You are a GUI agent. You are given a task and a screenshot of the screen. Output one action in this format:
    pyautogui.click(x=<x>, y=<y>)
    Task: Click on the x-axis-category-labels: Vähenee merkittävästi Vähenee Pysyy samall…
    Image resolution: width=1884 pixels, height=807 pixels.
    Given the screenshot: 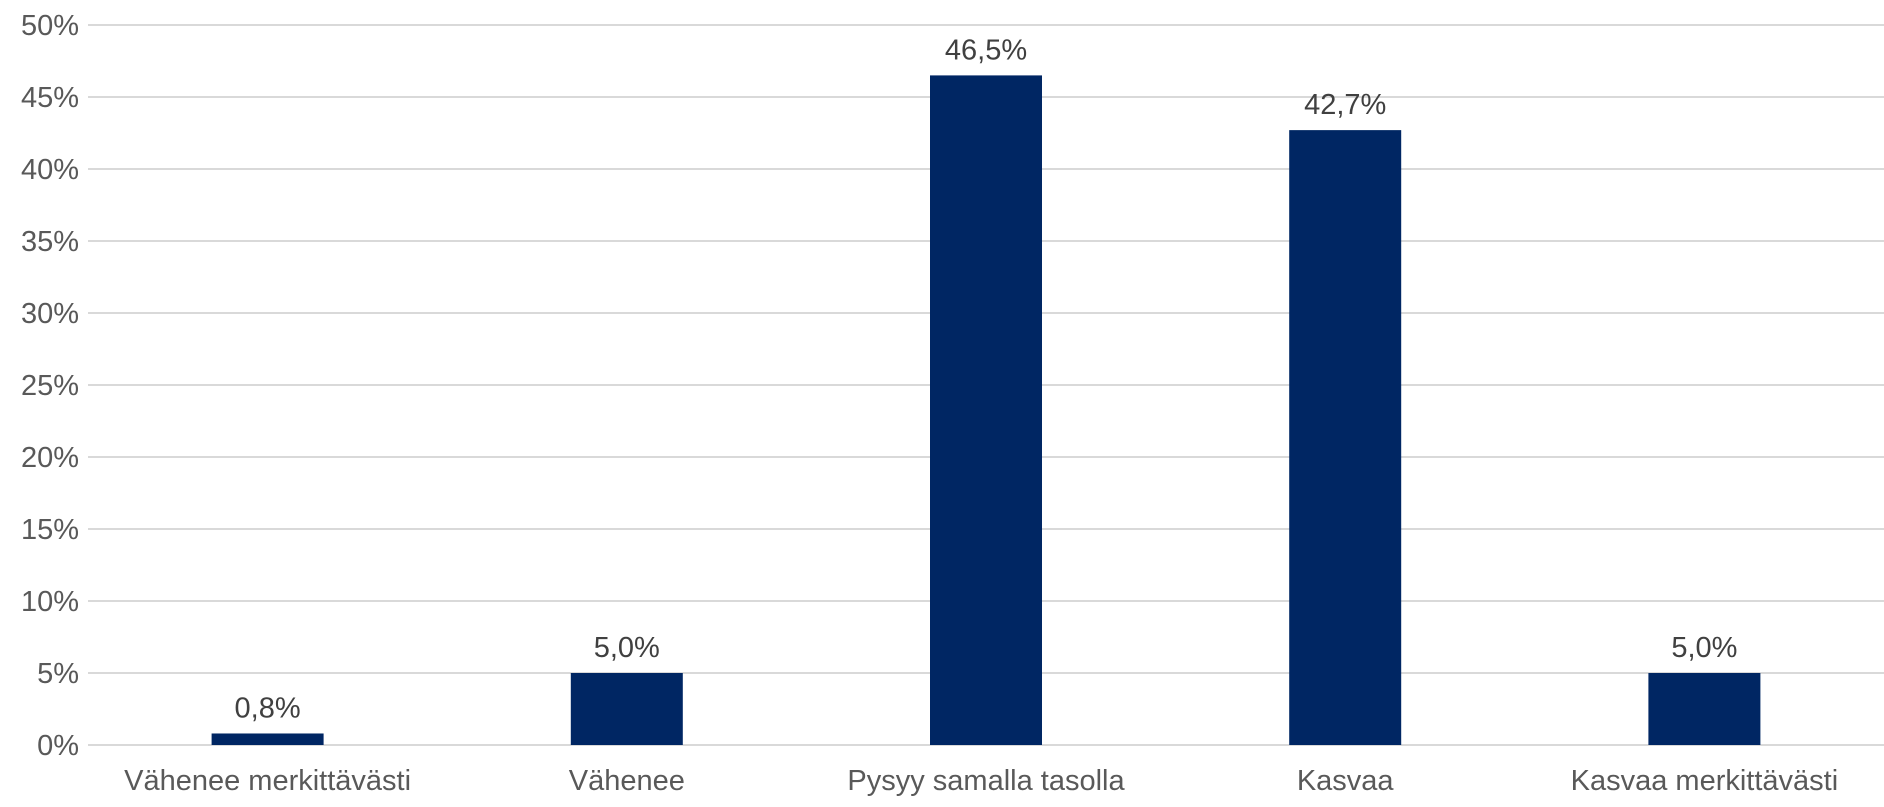 What is the action you would take?
    pyautogui.click(x=981, y=781)
    